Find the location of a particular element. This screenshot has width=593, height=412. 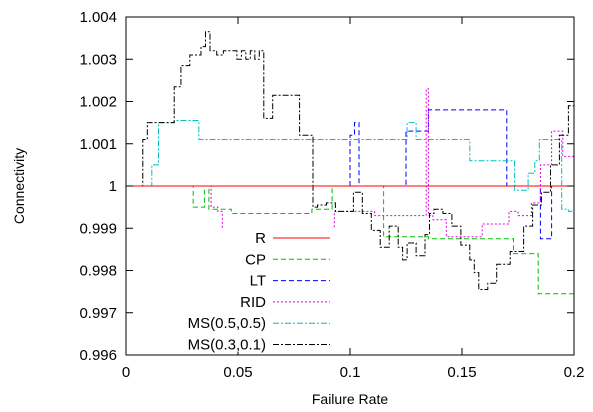

x-tick-label: 0.05 is located at coordinates (237, 372).